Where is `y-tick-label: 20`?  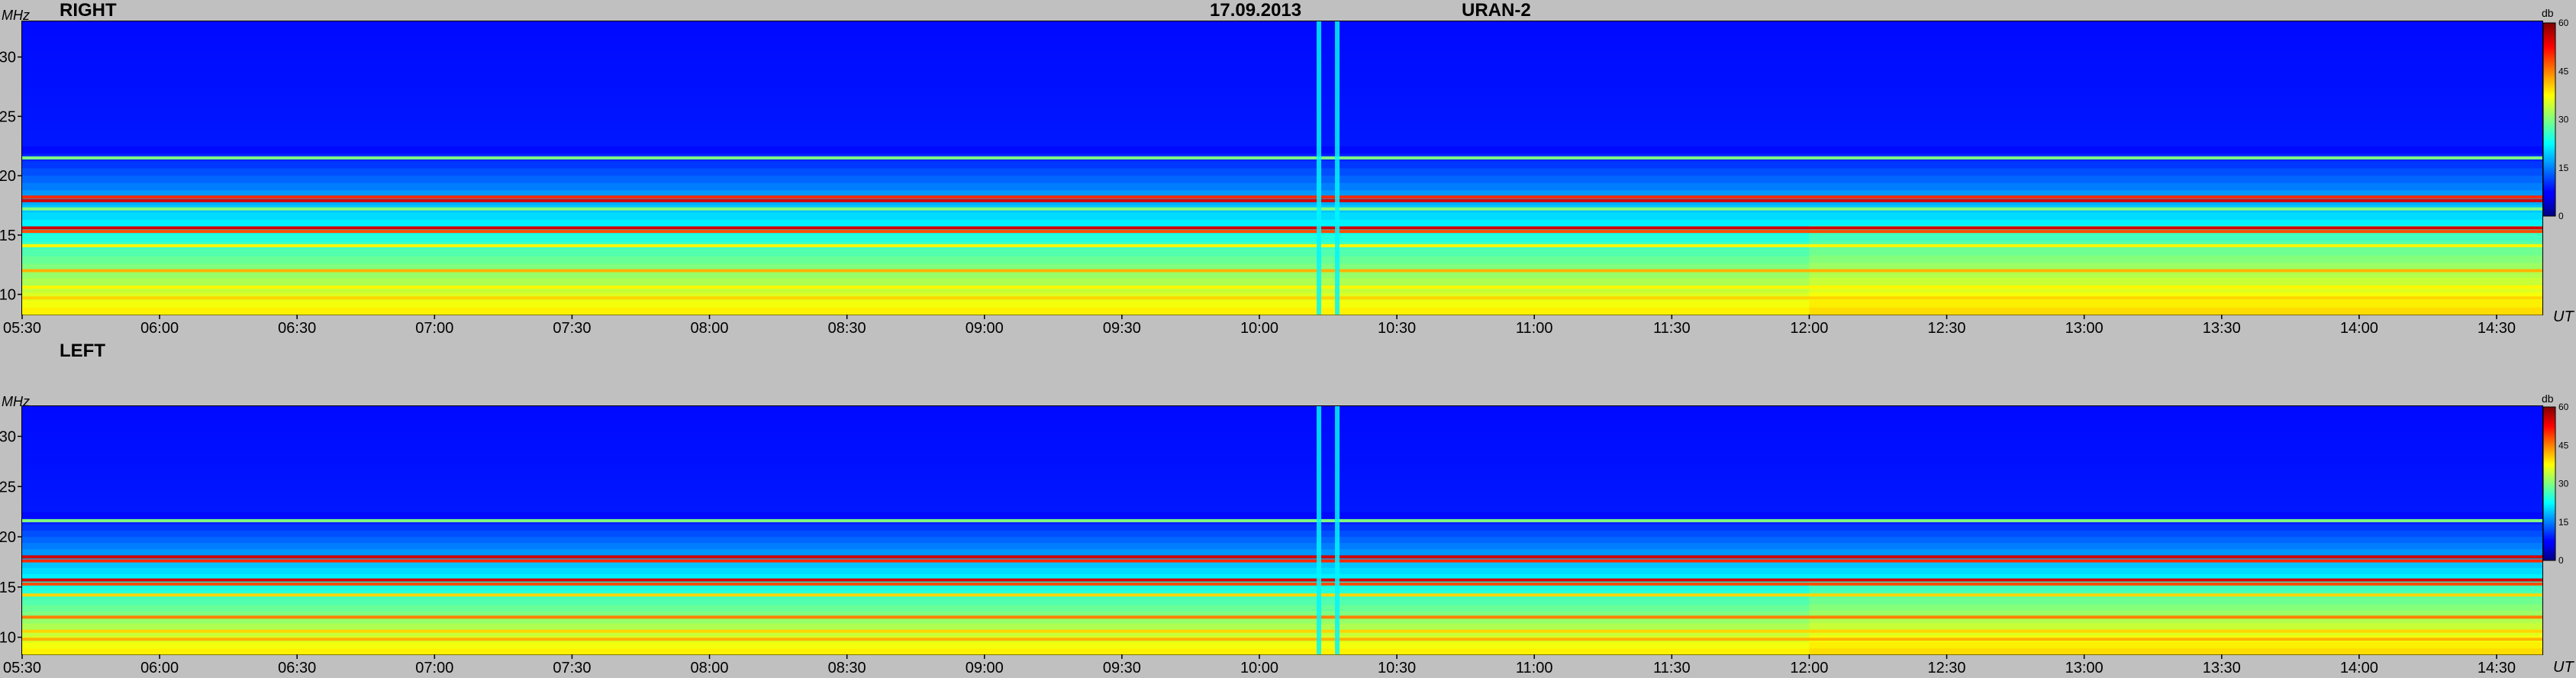
y-tick-label: 20 is located at coordinates (8, 537).